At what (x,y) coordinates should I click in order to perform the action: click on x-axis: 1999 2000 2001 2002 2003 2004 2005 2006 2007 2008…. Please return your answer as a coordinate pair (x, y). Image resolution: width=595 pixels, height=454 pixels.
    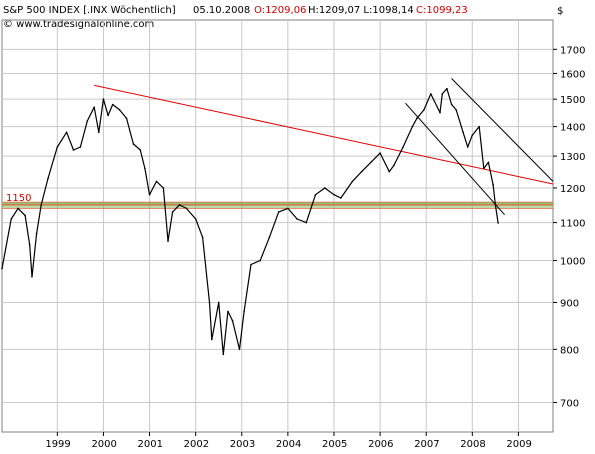
    Looking at the image, I should click on (288, 441).